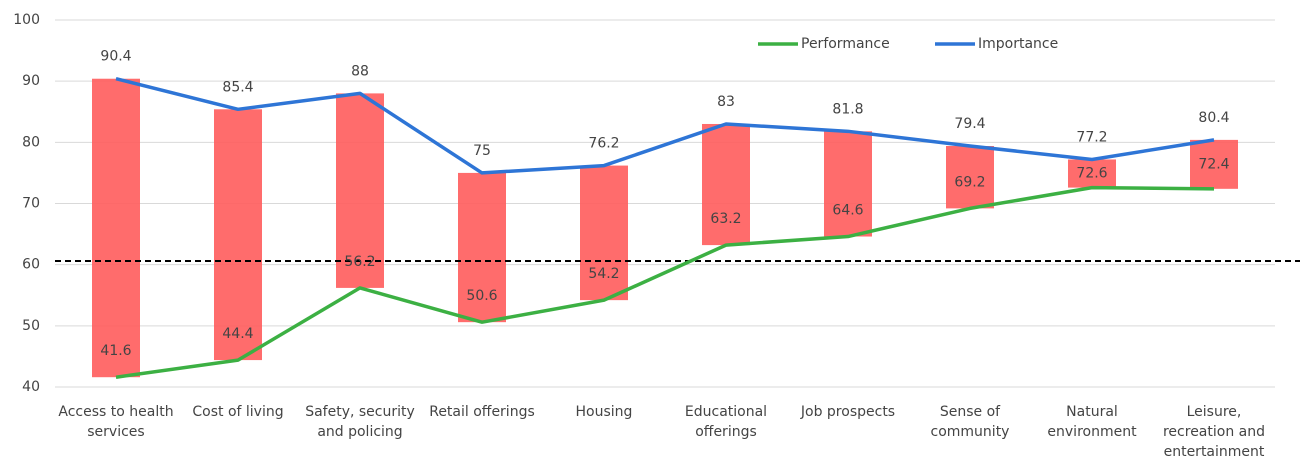 The image size is (1300, 468). Describe the element at coordinates (969, 182) in the screenshot. I see `data-label: 69.2` at that location.